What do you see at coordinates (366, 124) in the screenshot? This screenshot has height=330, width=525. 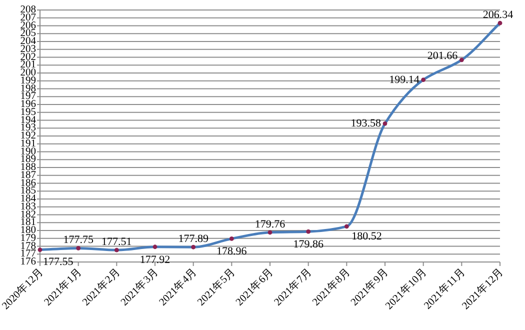 I see `data-label: 193.58` at bounding box center [366, 124].